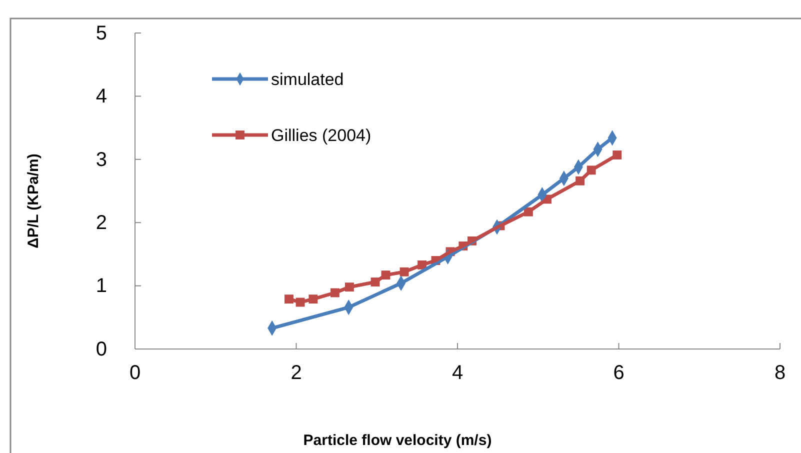 The height and width of the screenshot is (453, 801). Describe the element at coordinates (33, 201) in the screenshot. I see `y-axis-title: ΔP/L (KPa/m)` at that location.